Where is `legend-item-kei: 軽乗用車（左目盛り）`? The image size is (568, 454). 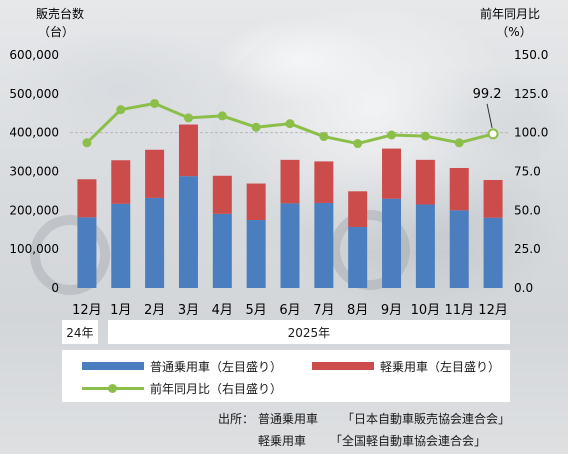 legend-item-kei: 軽乗用車（左目盛り） is located at coordinates (406, 366).